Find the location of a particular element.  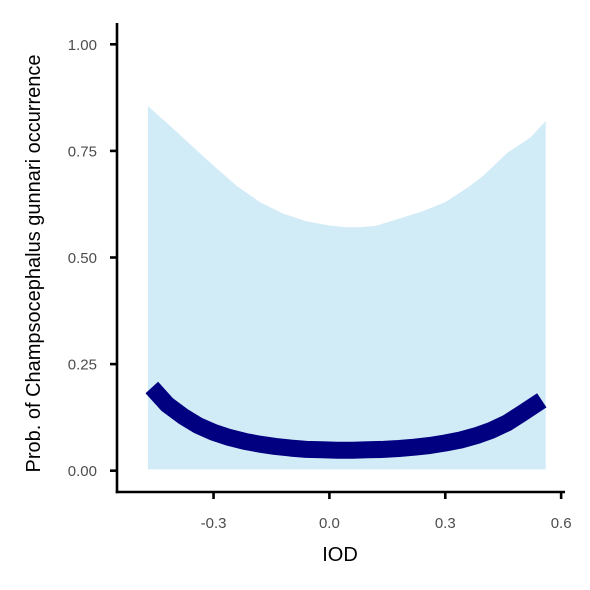

x-axis-title: IOD is located at coordinates (340, 555).